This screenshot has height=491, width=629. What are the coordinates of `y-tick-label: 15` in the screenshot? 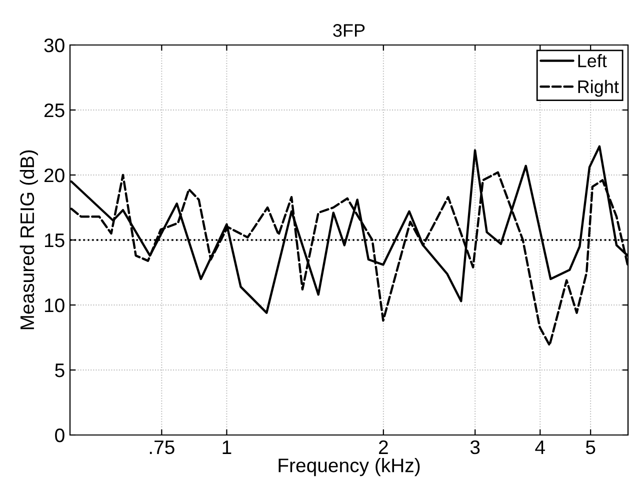 It's located at (54, 241).